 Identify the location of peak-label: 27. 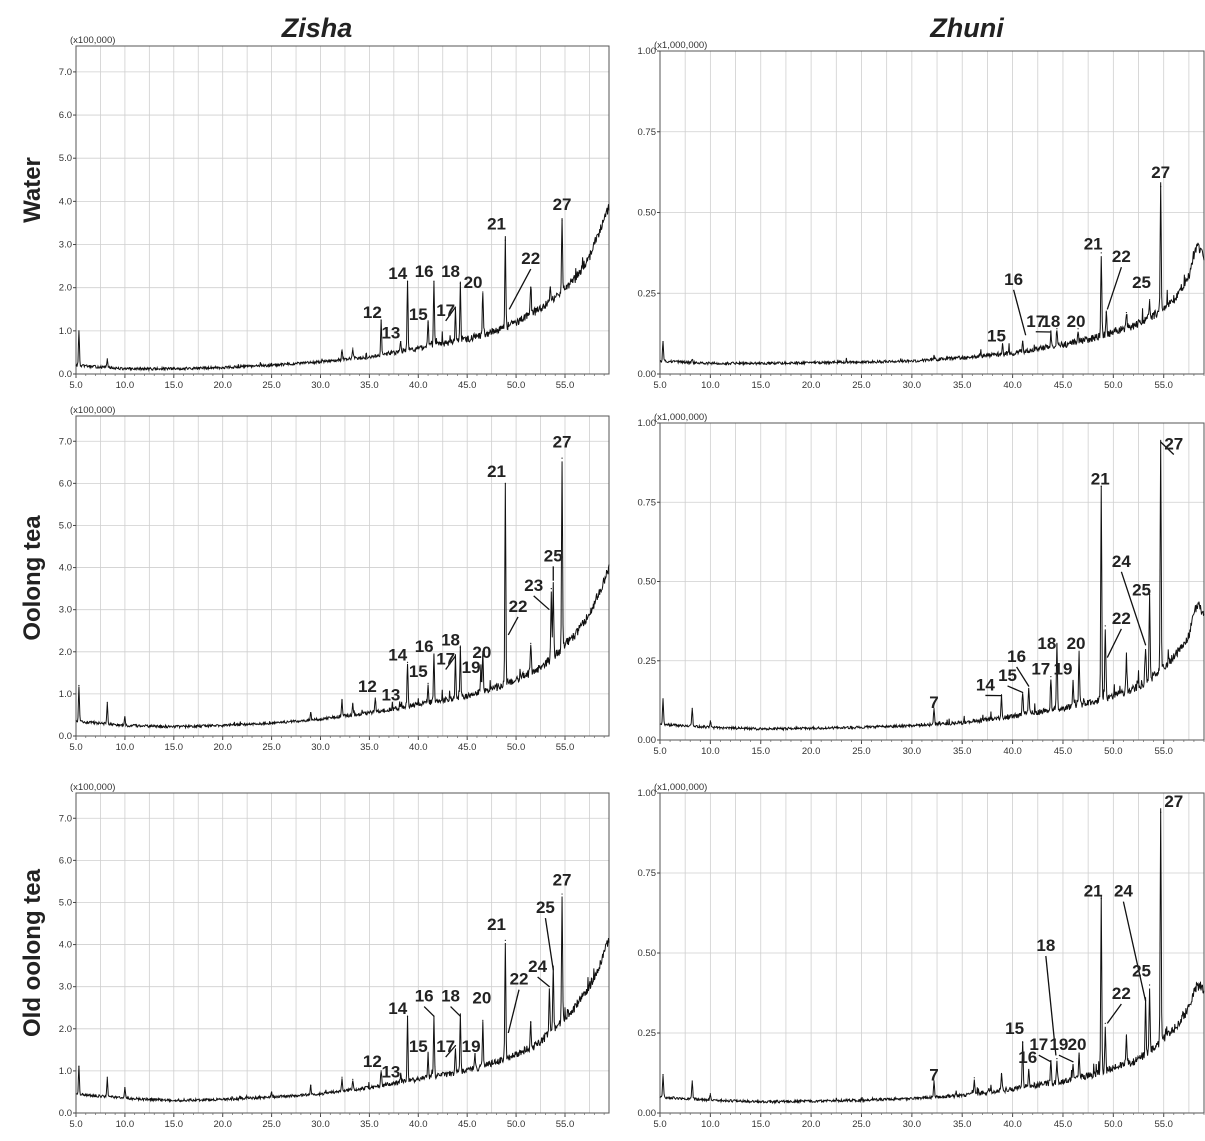
(1160, 172).